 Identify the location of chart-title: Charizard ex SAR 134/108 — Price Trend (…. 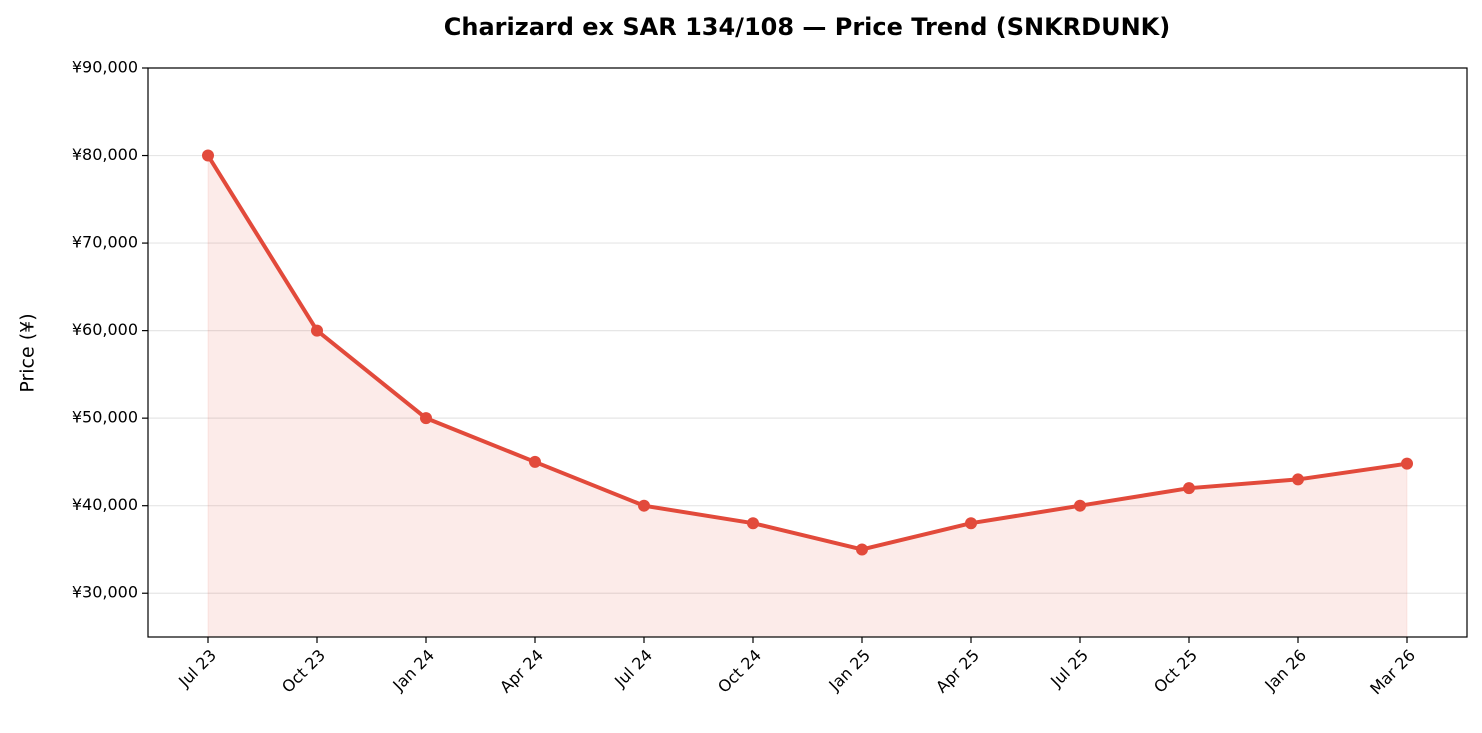
(807, 27).